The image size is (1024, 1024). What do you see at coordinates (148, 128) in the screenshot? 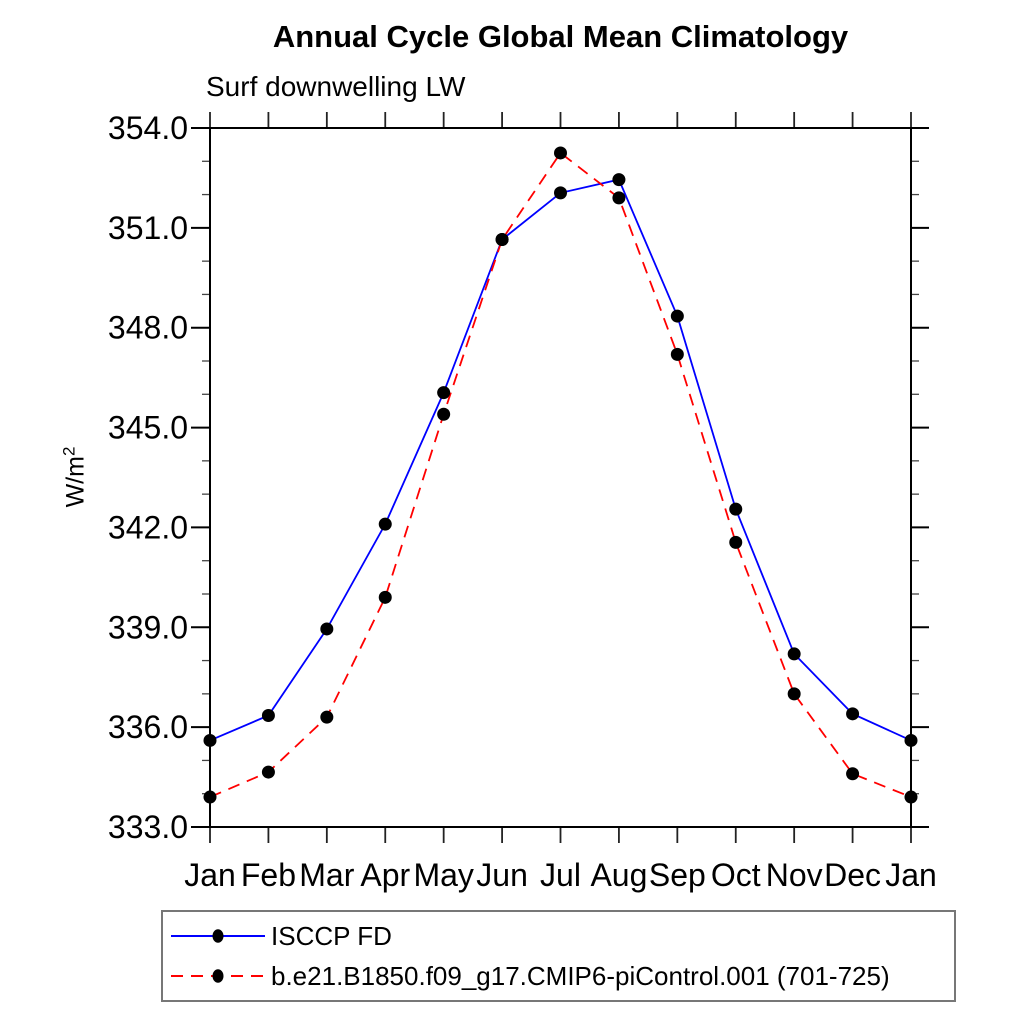
I see `y-axis-tick-label: 354.0` at bounding box center [148, 128].